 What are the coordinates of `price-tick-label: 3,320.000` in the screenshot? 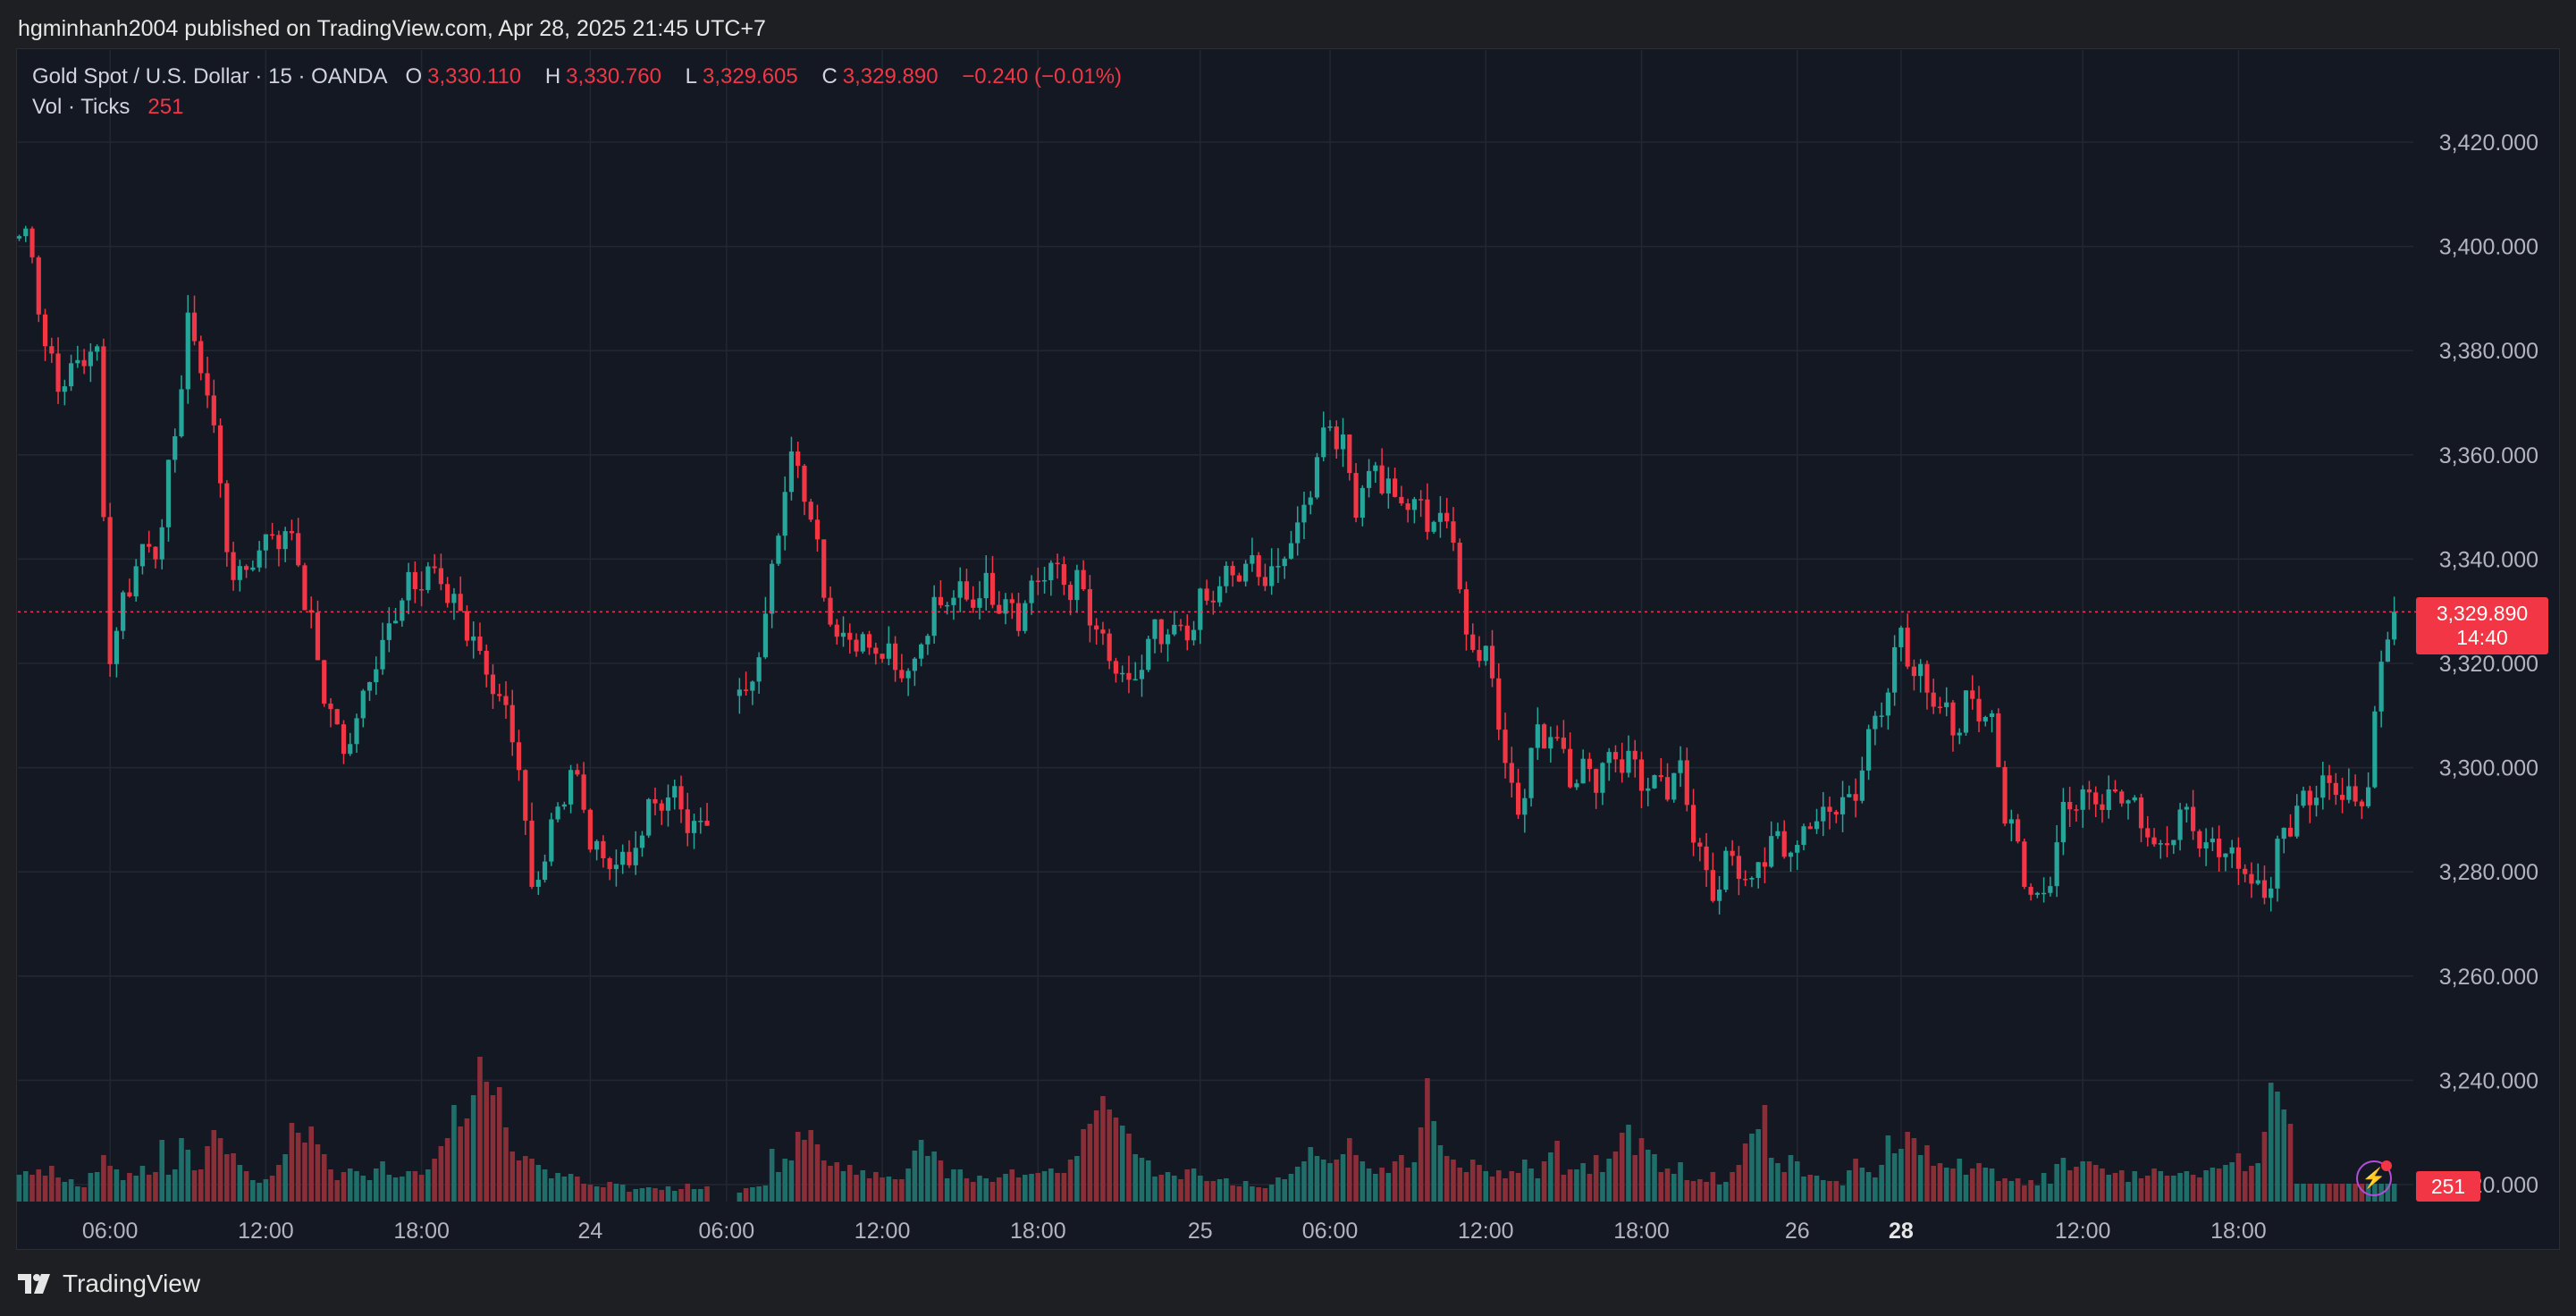 It's located at (2489, 664).